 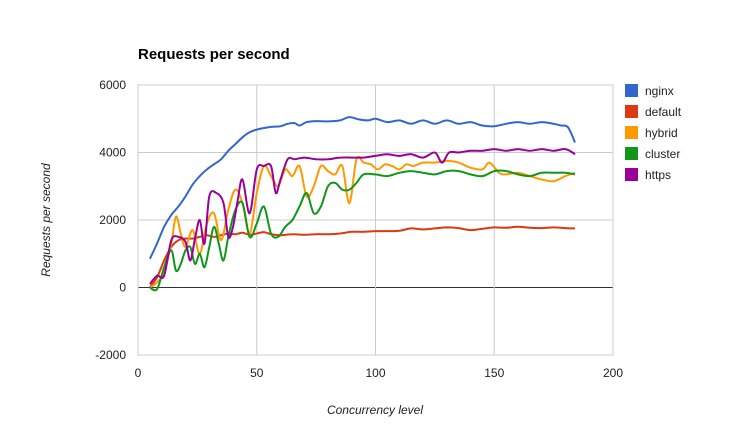 I want to click on x-tick-label: 0, so click(x=138, y=373).